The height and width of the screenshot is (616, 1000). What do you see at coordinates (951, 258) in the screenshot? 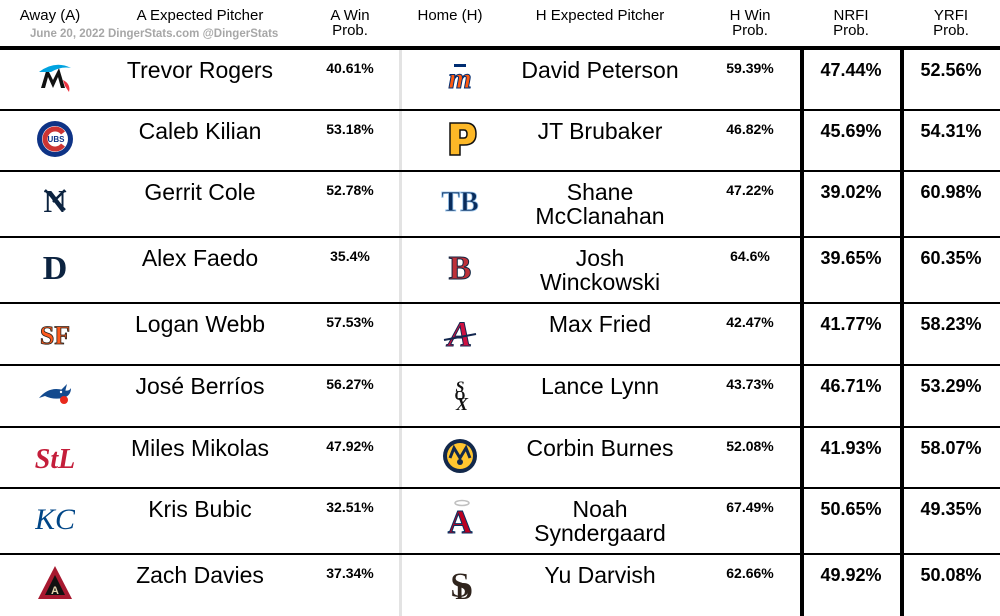
I see `yrfi-prob: 60.35%` at bounding box center [951, 258].